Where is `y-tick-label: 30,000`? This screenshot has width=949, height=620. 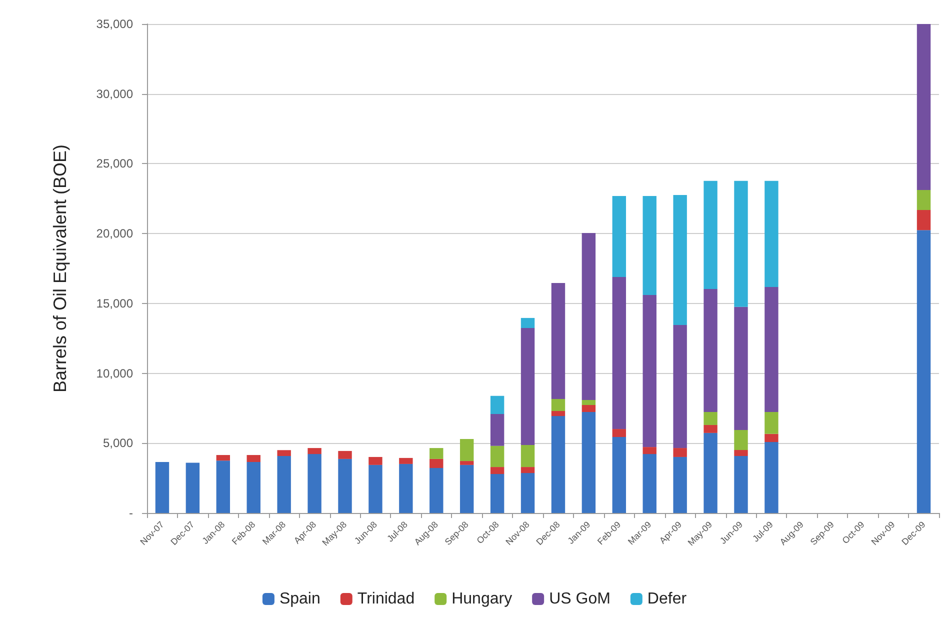
y-tick-label: 30,000 is located at coordinates (115, 93).